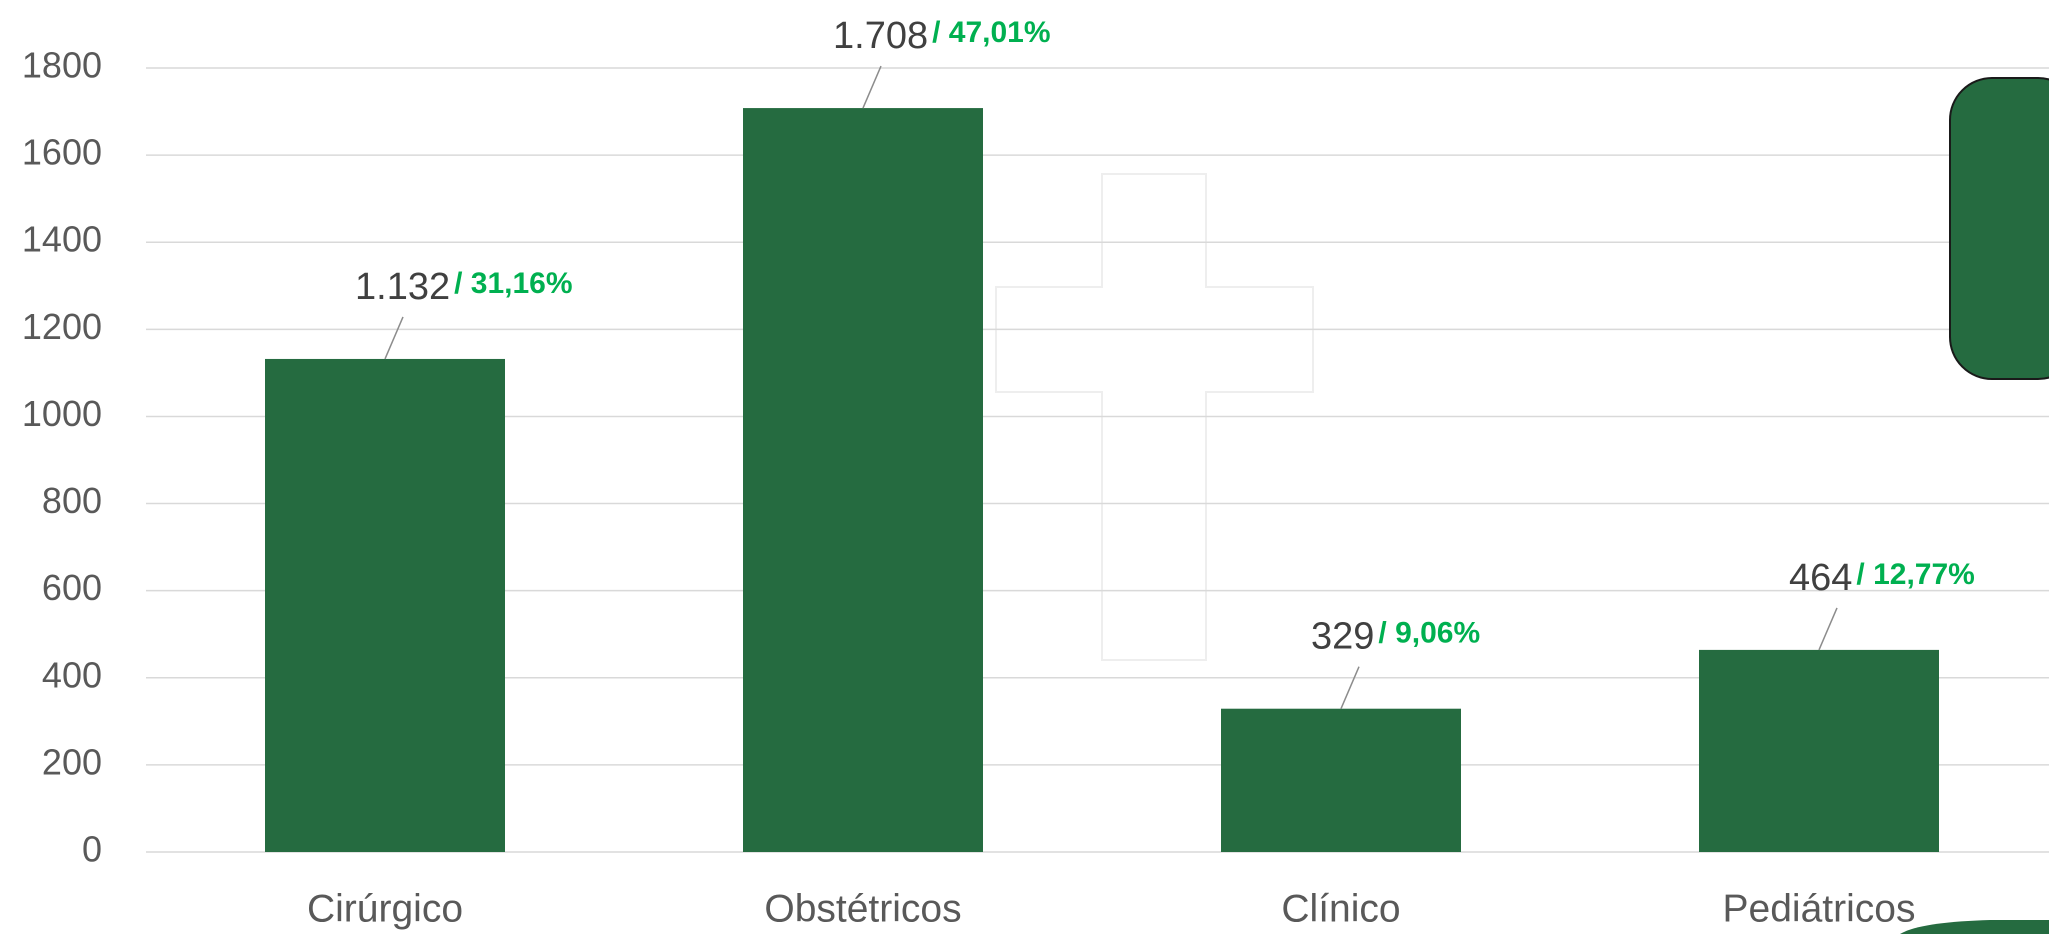 The height and width of the screenshot is (934, 2049). Describe the element at coordinates (991, 32) in the screenshot. I see `share-label: / 47,01%` at that location.